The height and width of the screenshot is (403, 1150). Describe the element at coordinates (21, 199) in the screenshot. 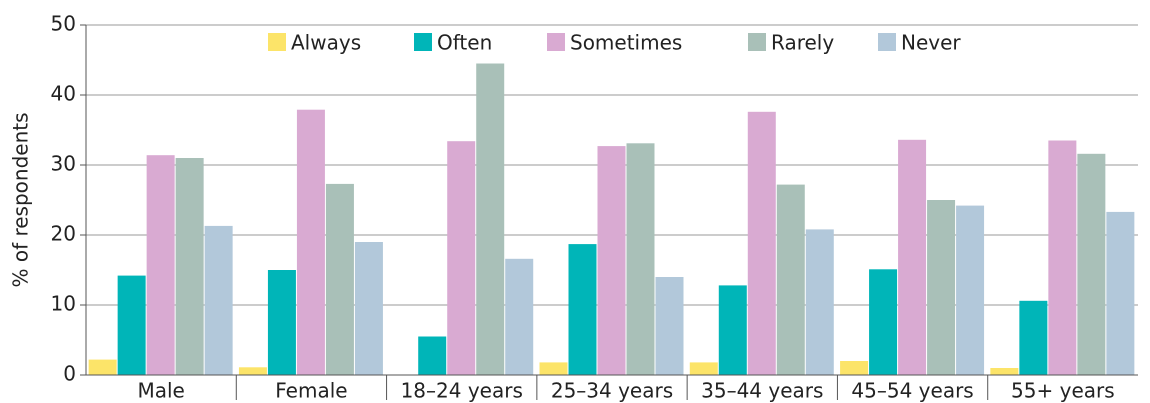

I see `y-axis-label: % of respondents` at that location.